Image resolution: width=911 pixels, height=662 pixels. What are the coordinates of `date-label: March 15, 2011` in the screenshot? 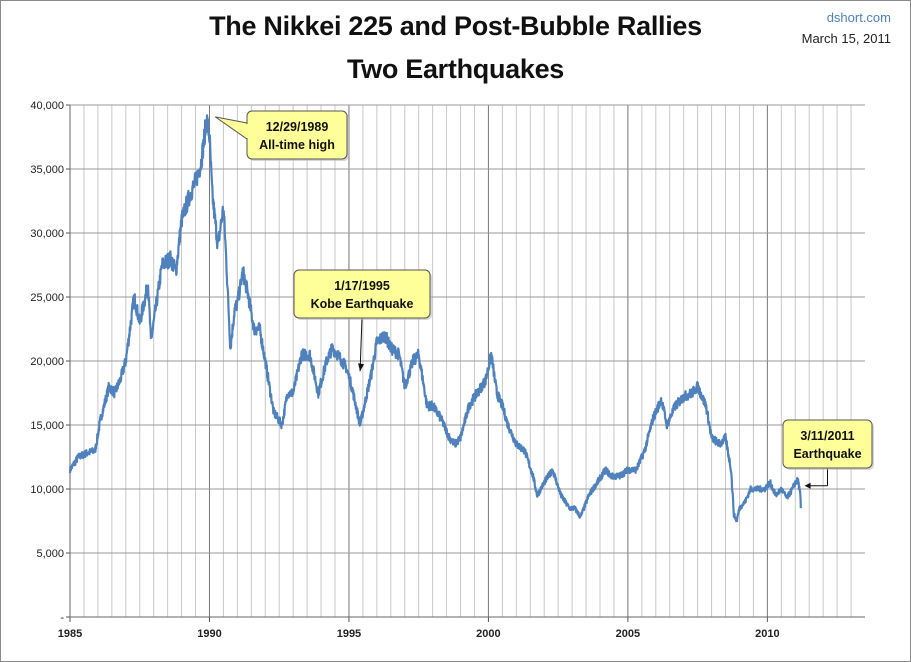 It's located at (846, 38).